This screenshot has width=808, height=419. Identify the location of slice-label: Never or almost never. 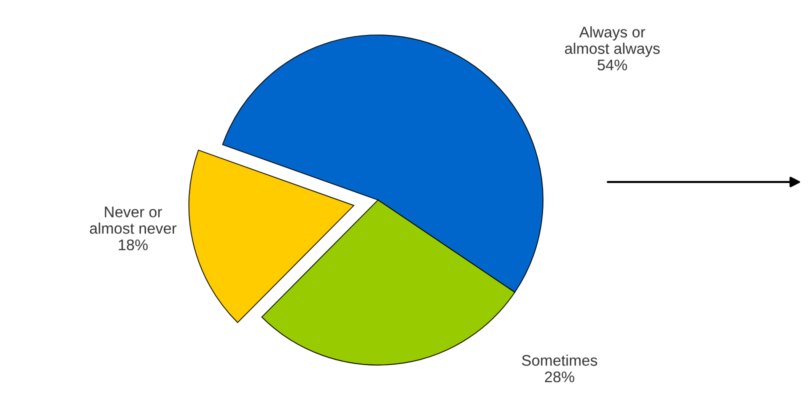
(133, 220).